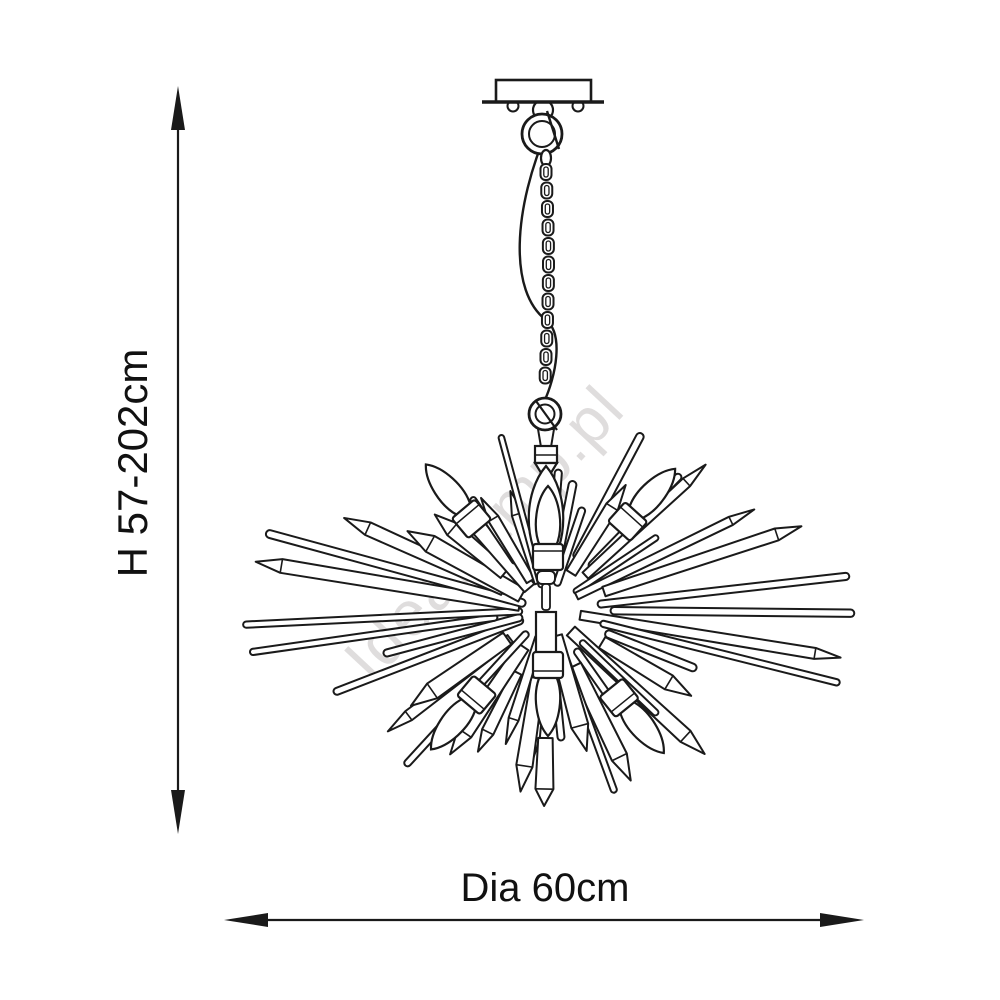 This screenshot has width=1000, height=1000. What do you see at coordinates (178, 812) in the screenshot?
I see `arrow-down-icon` at bounding box center [178, 812].